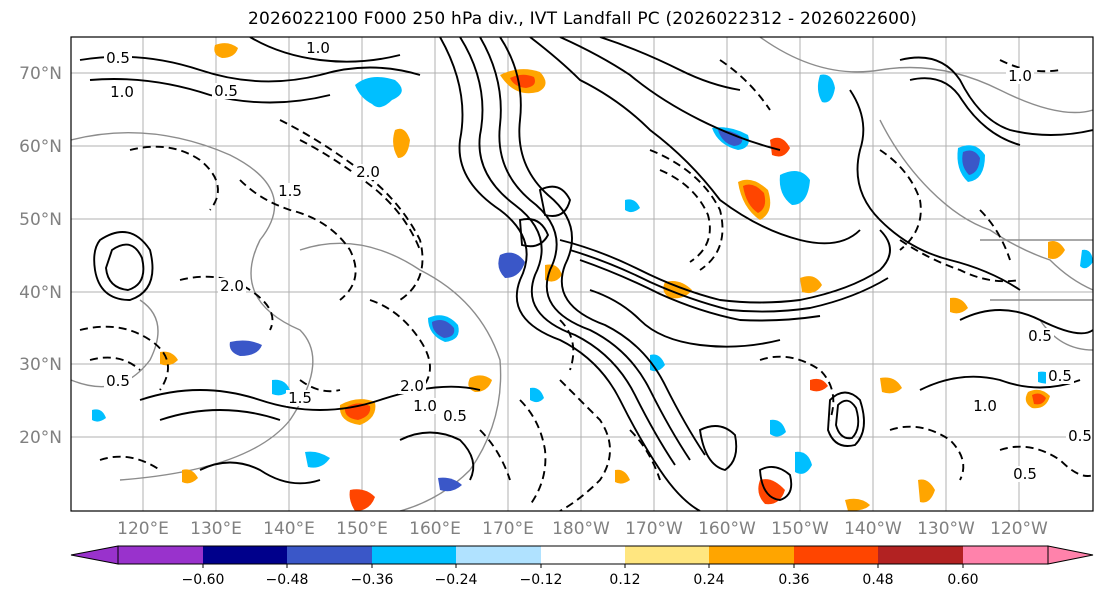  What do you see at coordinates (962, 580) in the screenshot?
I see `colorbar-tick-label: 0.60` at bounding box center [962, 580].